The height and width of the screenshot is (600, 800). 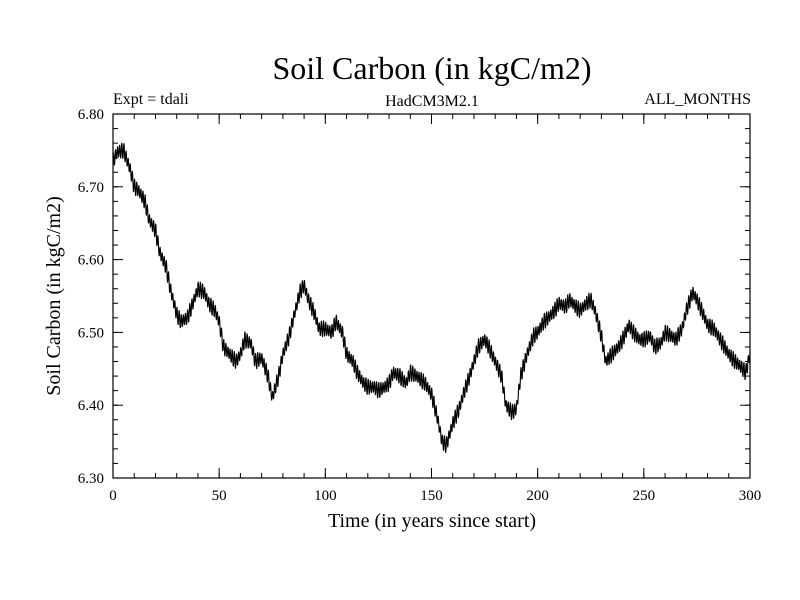 I want to click on y-tick-label: 6.40, so click(x=91, y=406).